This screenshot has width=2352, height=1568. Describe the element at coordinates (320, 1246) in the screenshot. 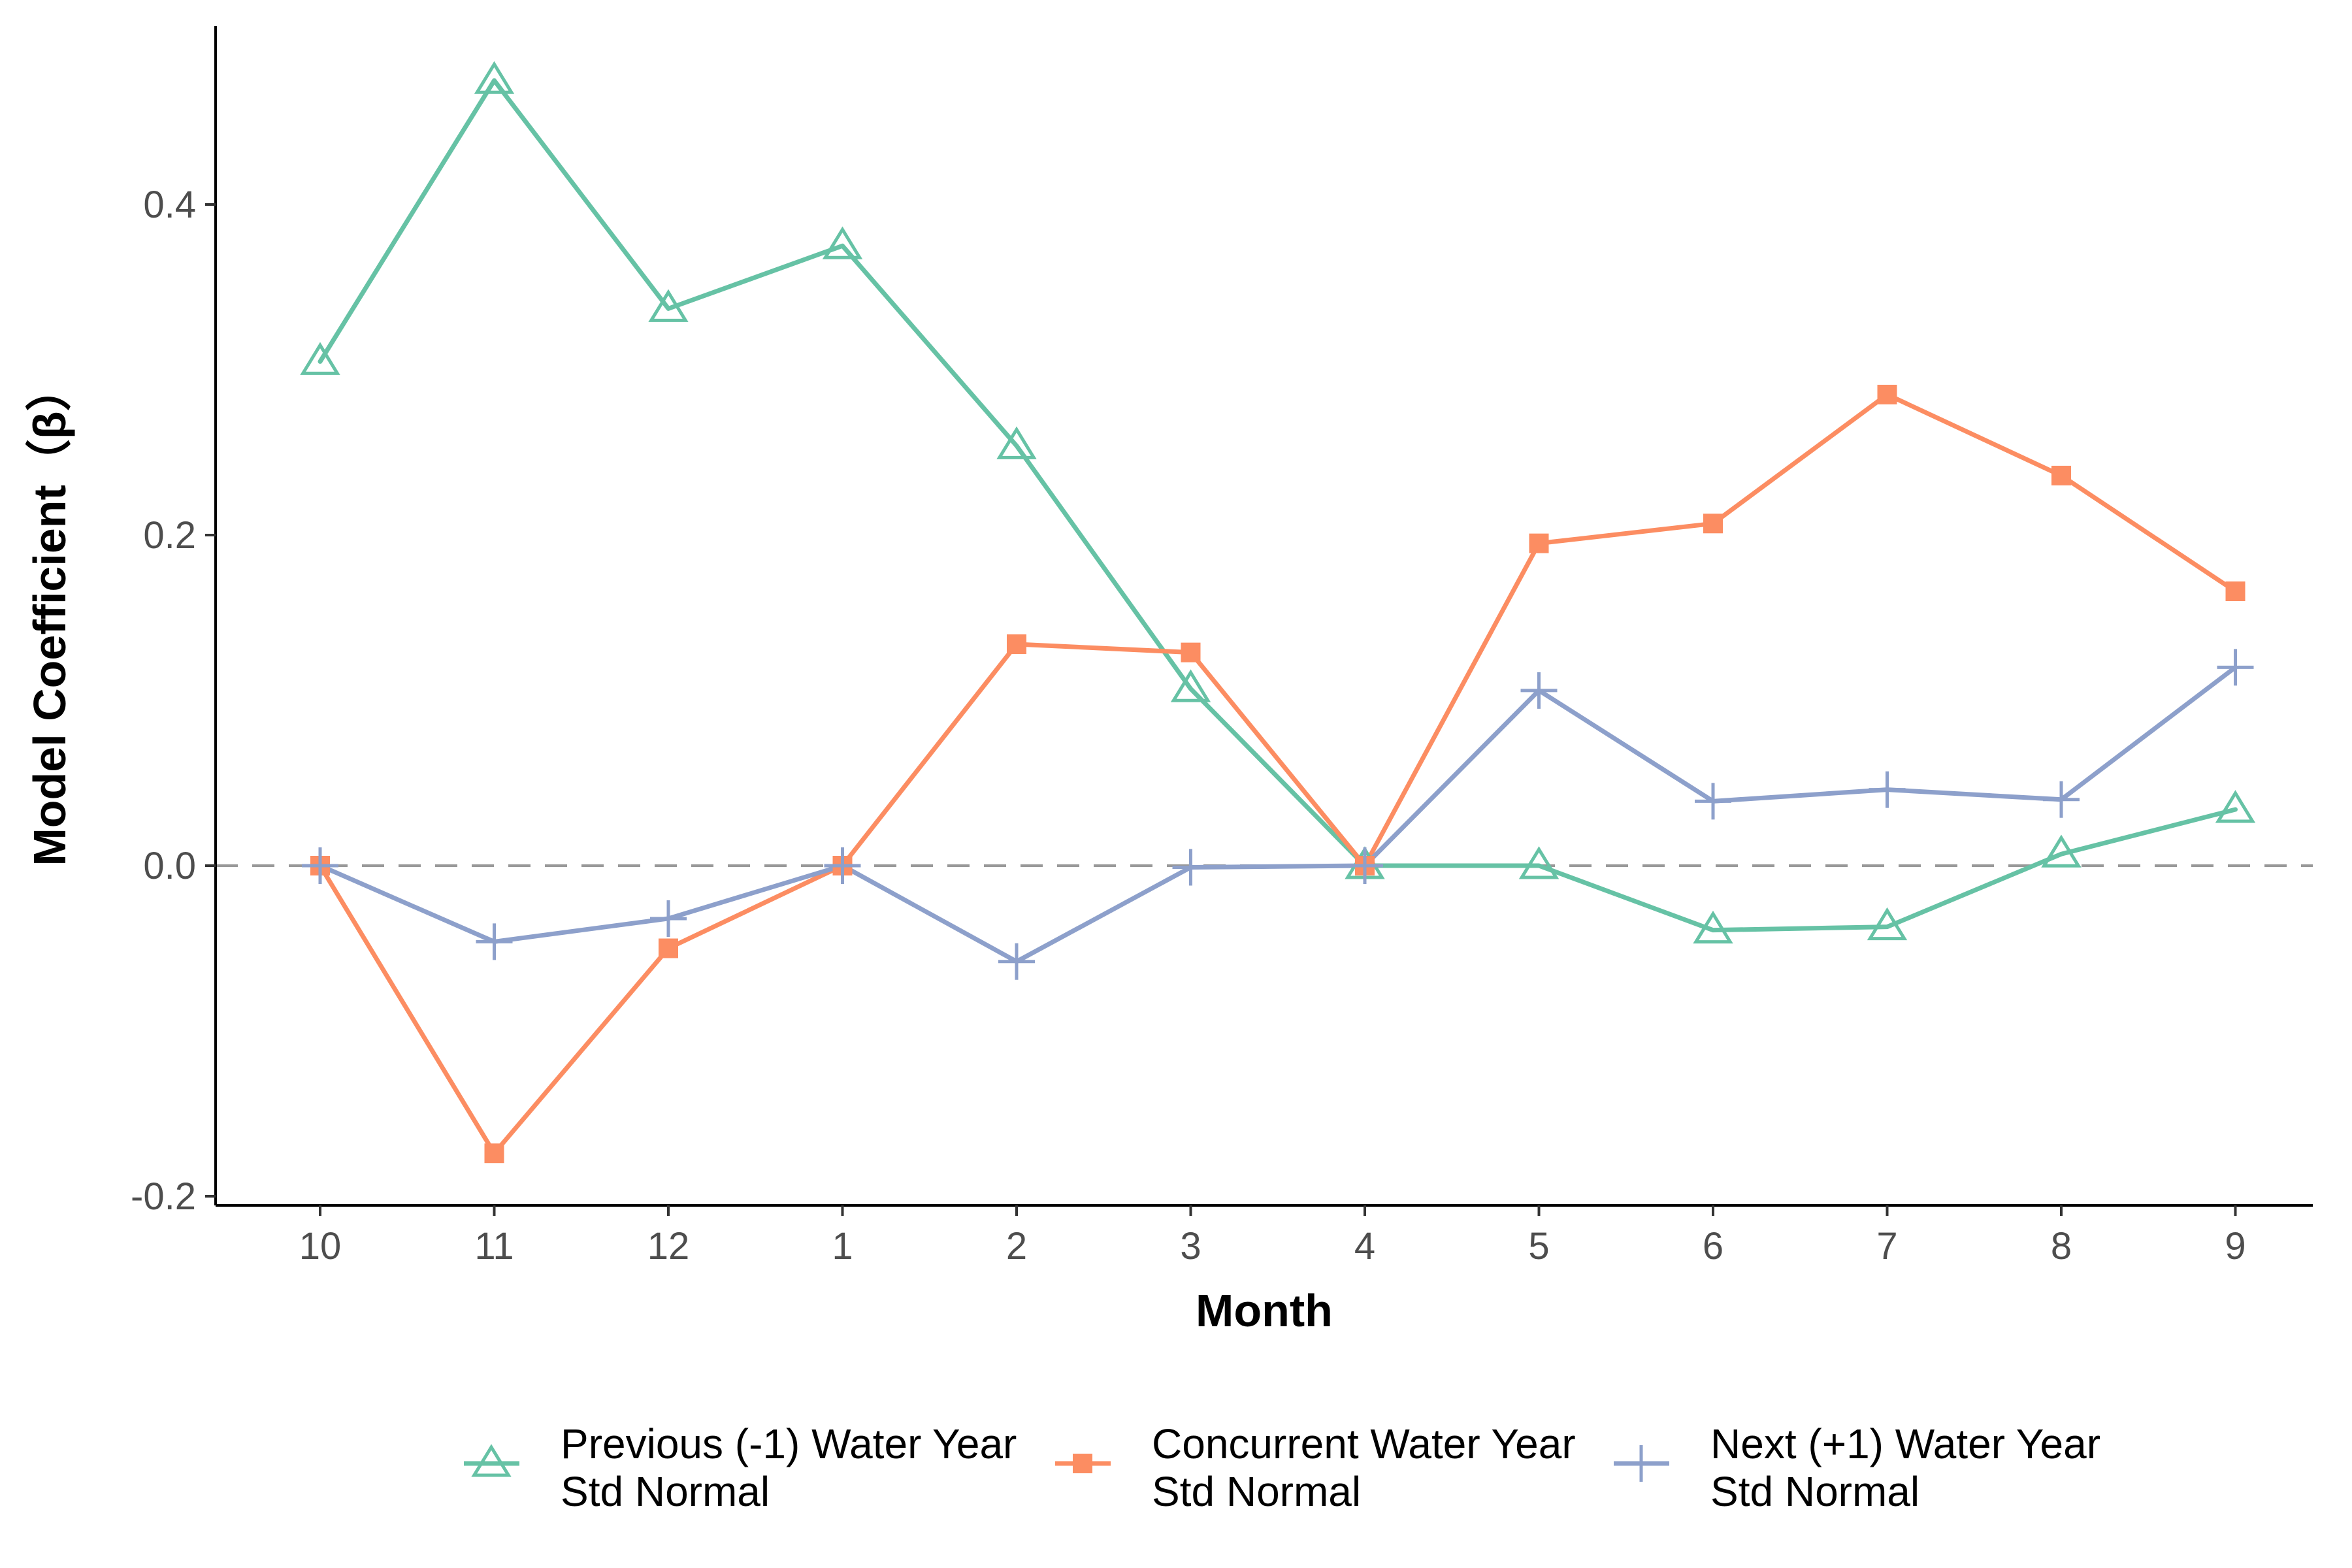

I see `x-tick-label: 10` at that location.